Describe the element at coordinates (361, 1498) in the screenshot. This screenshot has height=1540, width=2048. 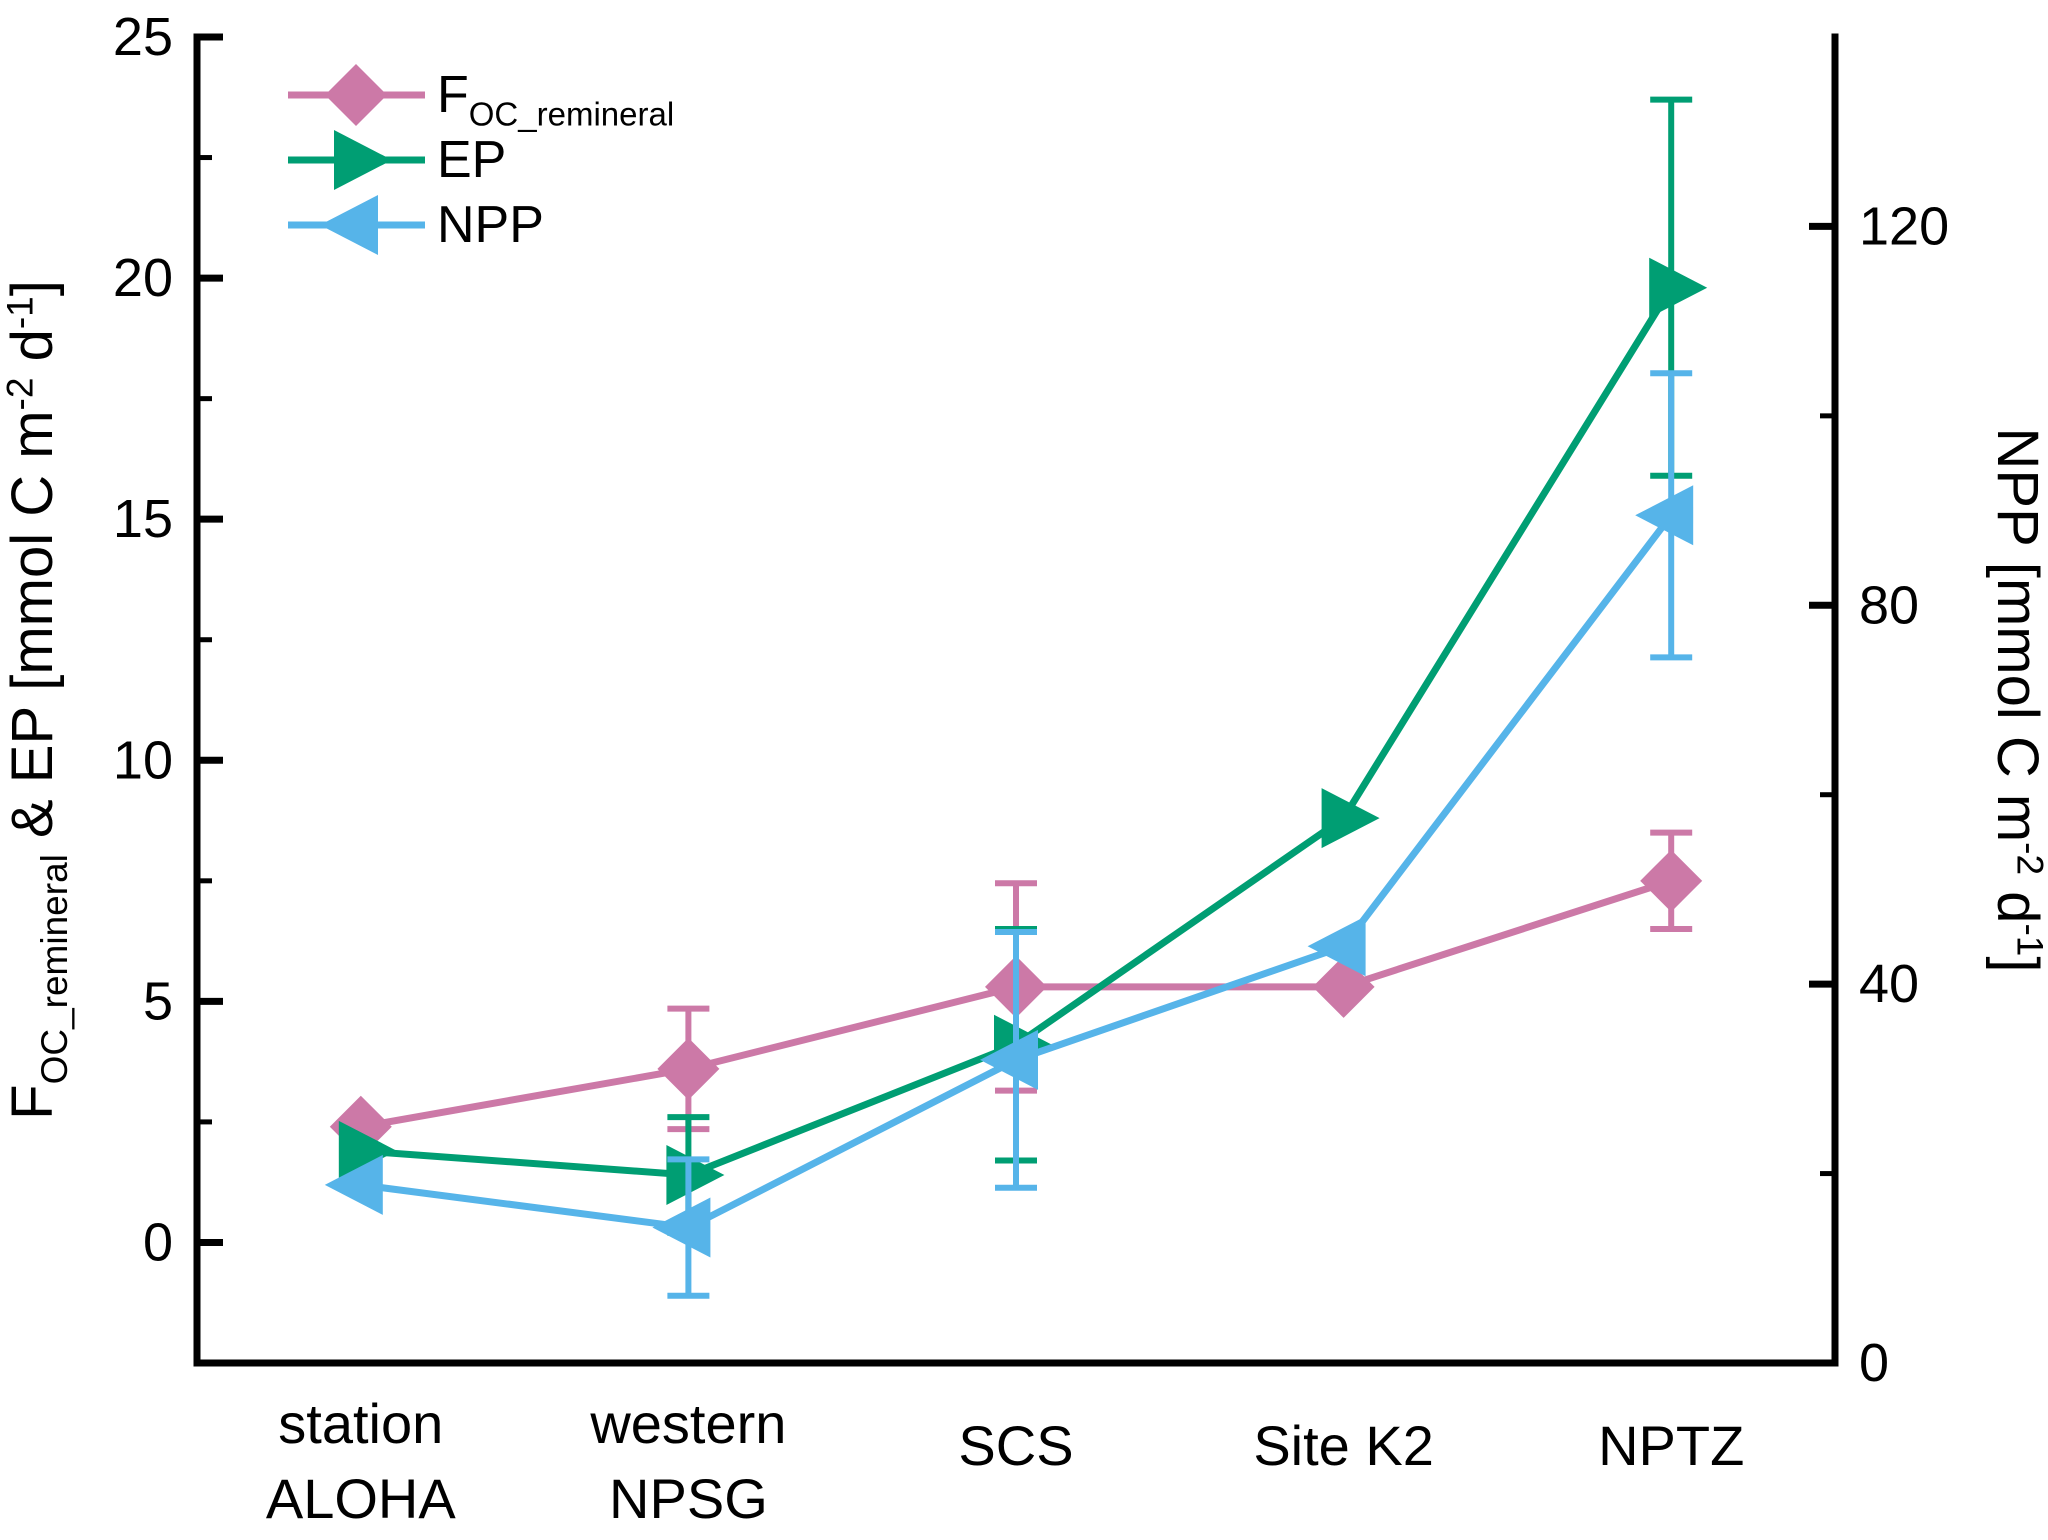
I see `x-axis-category-label-station-aloha: ALOHA` at that location.